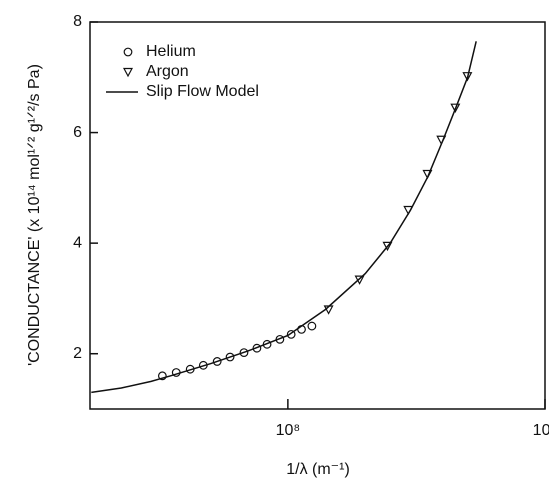  Describe the element at coordinates (77, 132) in the screenshot. I see `y-tick-label: 6` at that location.